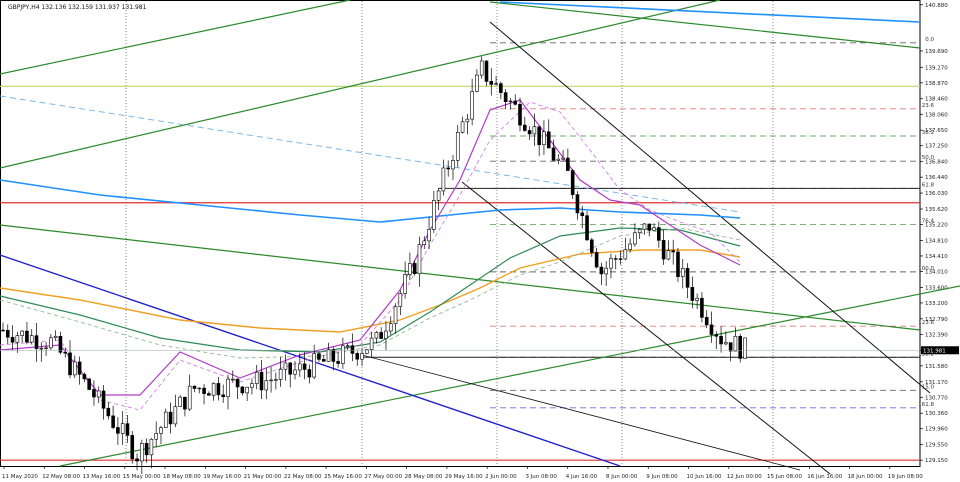 The image size is (960, 482). Describe the element at coordinates (936, 304) in the screenshot. I see `y-tick-label: 133.200` at that location.